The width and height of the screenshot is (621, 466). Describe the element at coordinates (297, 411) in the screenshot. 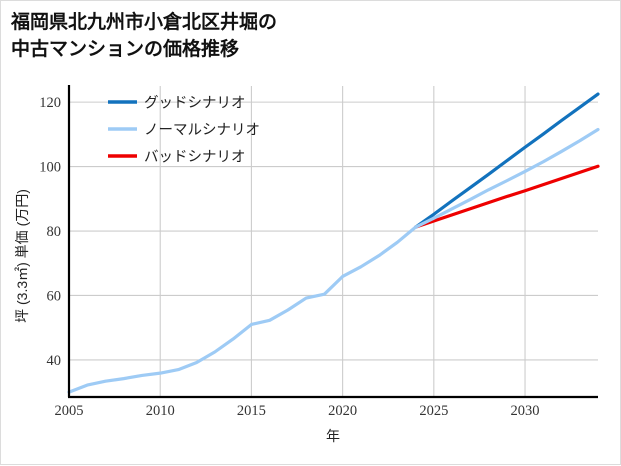

I see `x-axis-tick-labels: 2005 2010 2015 2020 2025 2030` at that location.